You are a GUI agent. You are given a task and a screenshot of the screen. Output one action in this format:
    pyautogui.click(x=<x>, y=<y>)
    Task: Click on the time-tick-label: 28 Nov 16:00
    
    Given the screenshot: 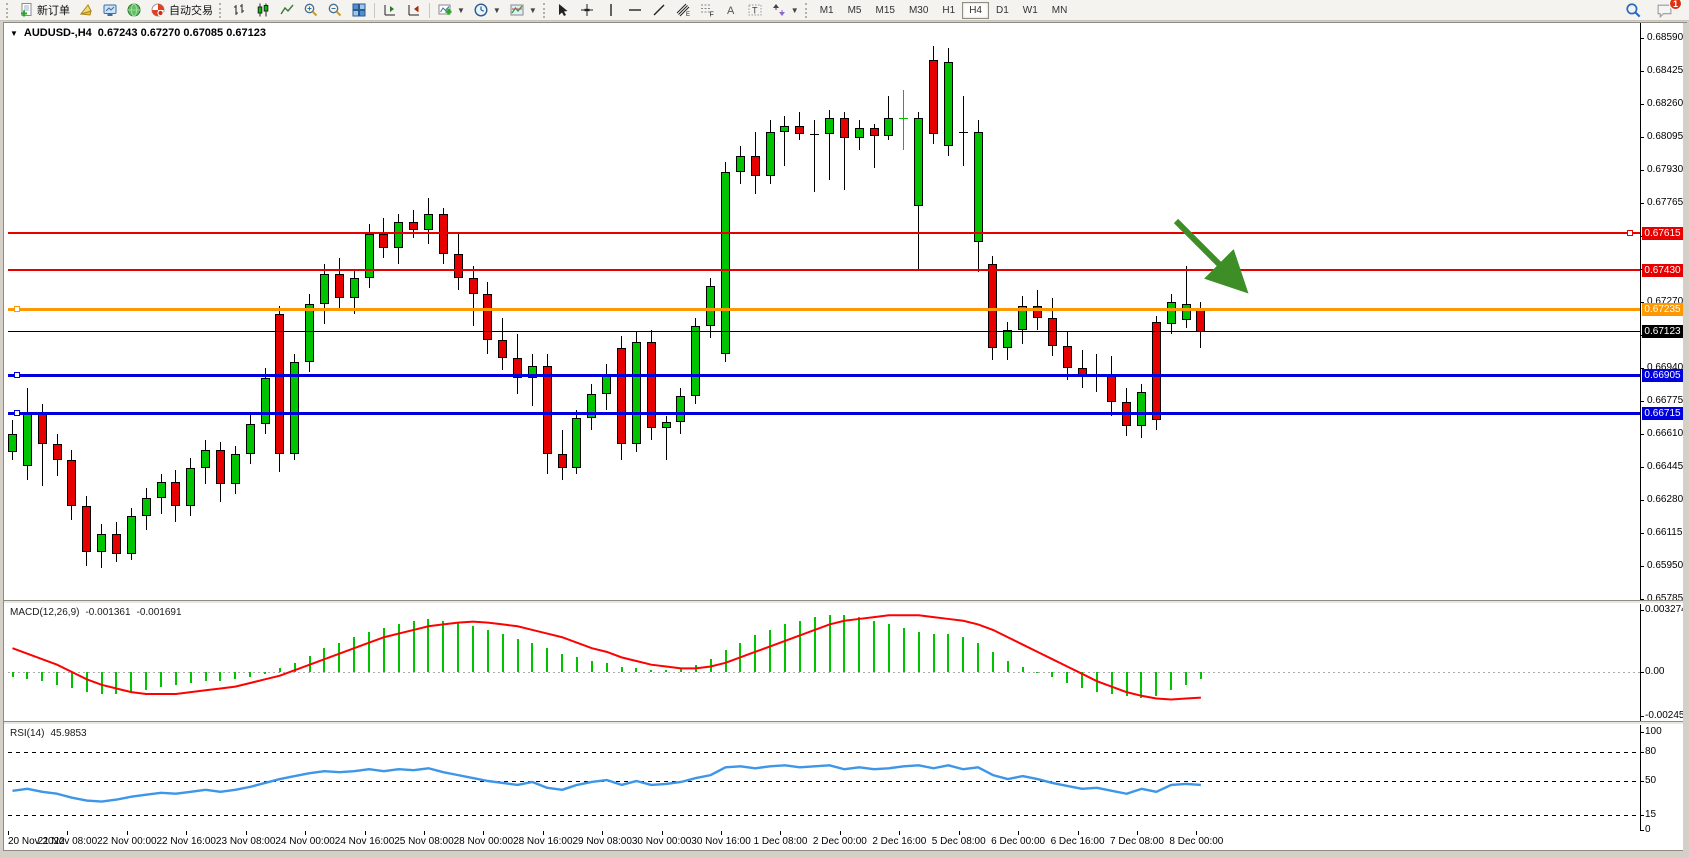 What is the action you would take?
    pyautogui.click(x=543, y=841)
    